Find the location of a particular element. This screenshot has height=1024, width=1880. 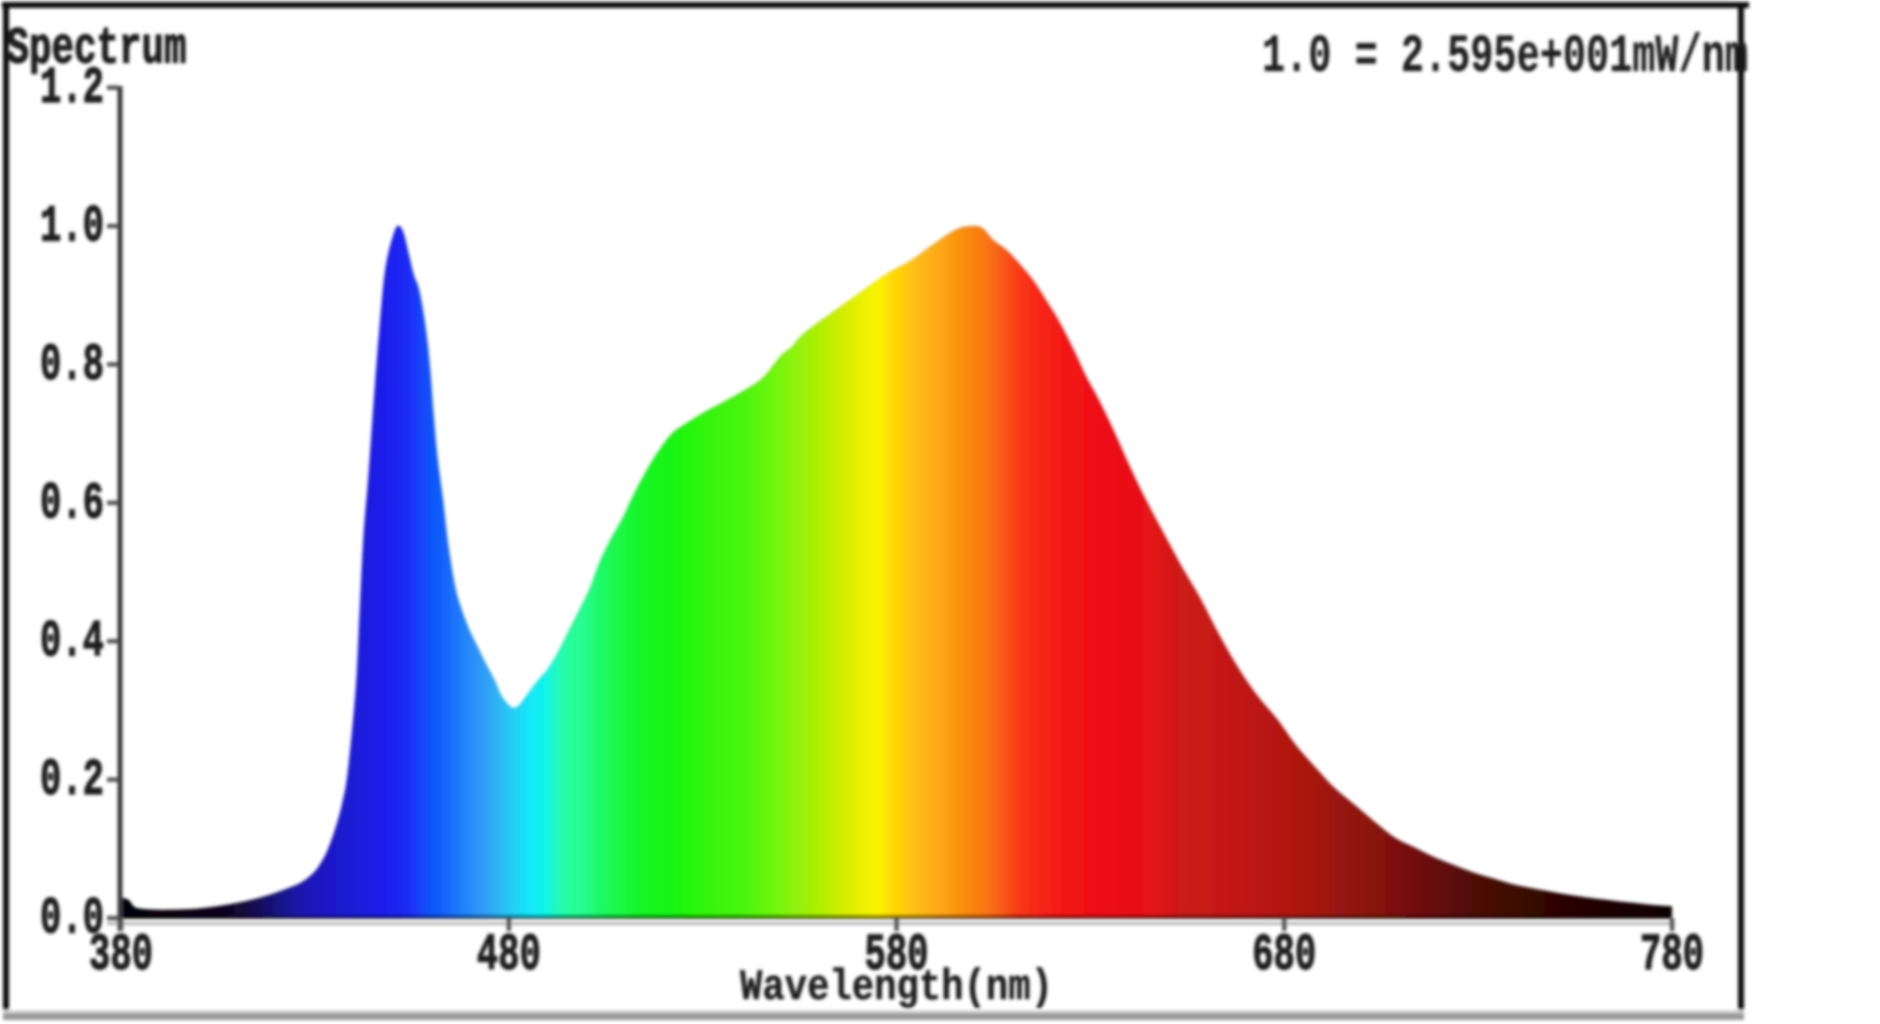

svg-text: 380 is located at coordinates (121, 955).